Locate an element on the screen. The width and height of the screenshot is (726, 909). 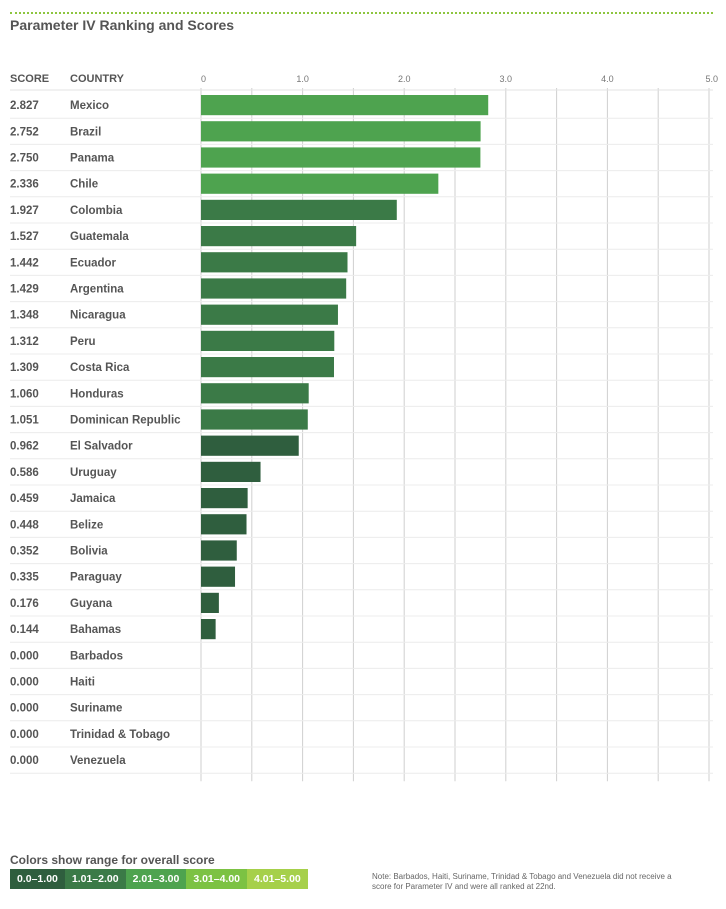
score-label: 2.750 is located at coordinates (24, 159).